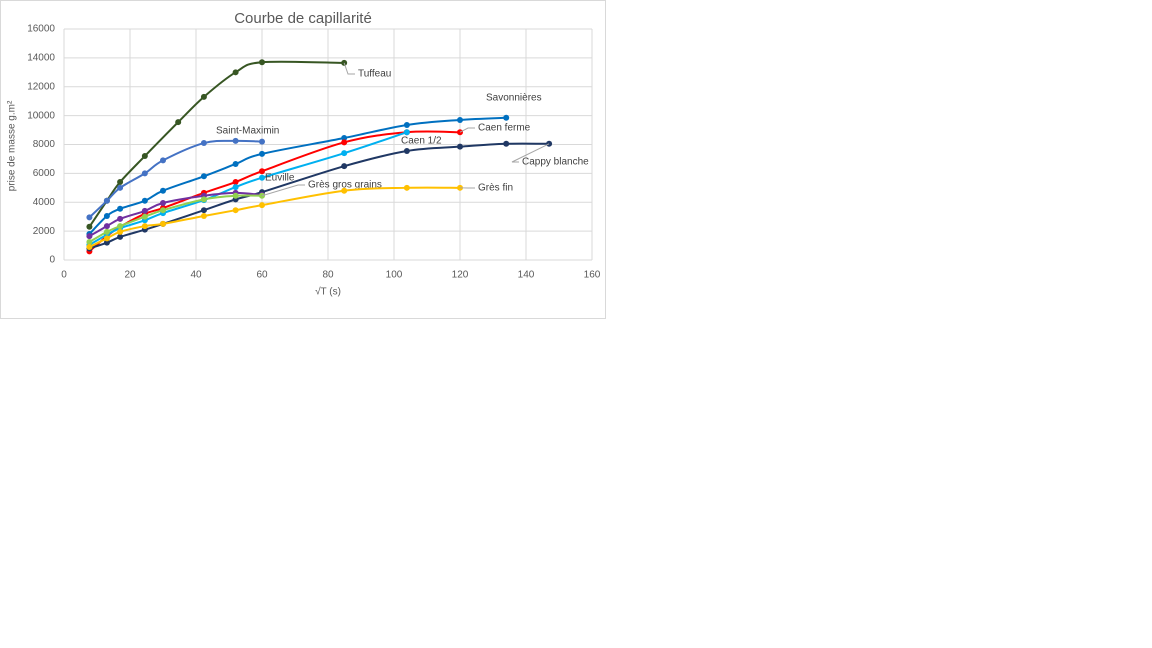 The image size is (1152, 648). I want to click on series-line, so click(248, 188).